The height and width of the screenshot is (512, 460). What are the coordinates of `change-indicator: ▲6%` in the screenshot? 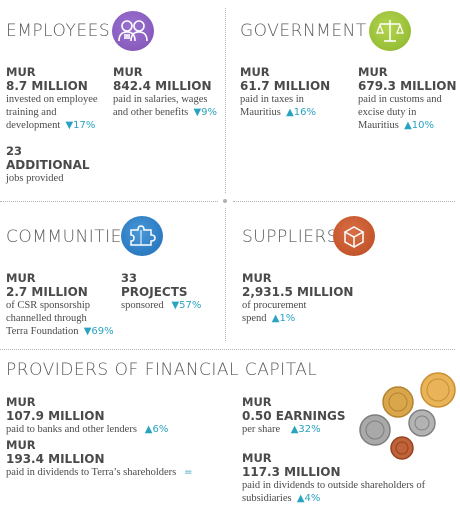 It's located at (156, 429).